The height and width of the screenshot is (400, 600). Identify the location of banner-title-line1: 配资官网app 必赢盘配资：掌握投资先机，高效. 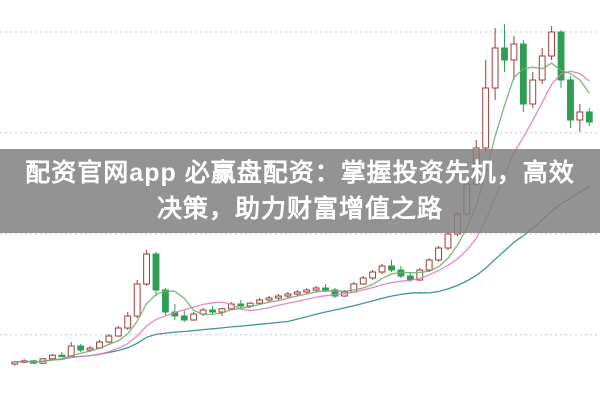
(300, 172).